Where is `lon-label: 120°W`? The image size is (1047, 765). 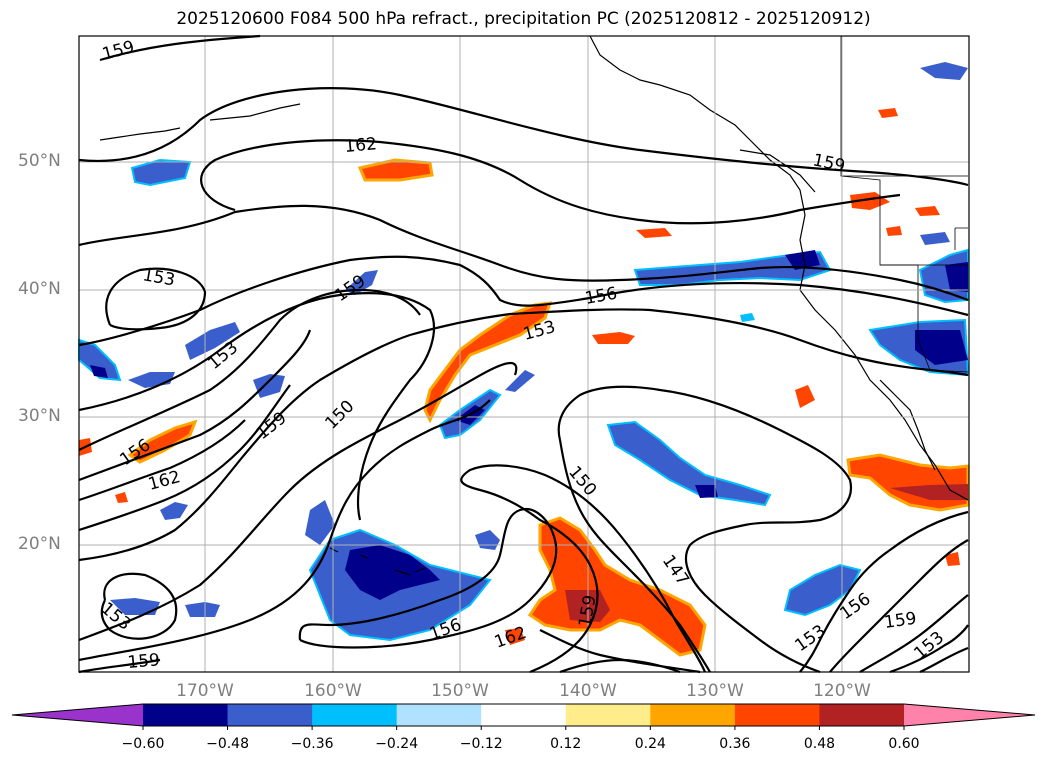
lon-label: 120°W is located at coordinates (842, 691).